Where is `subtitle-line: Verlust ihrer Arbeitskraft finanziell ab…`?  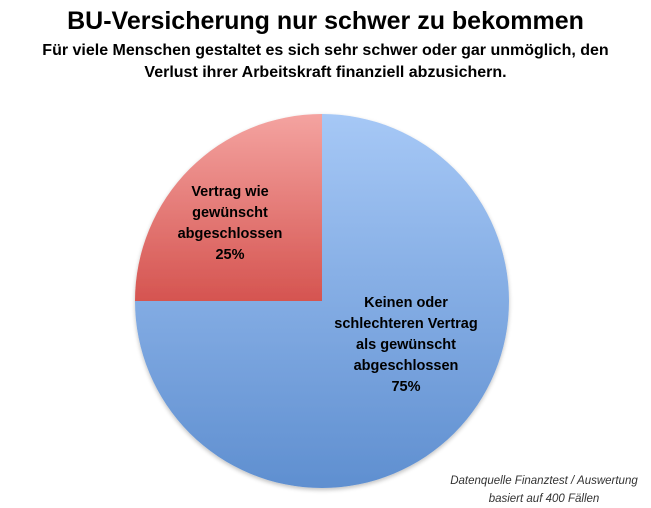 subtitle-line: Verlust ihrer Arbeitskraft finanziell ab… is located at coordinates (325, 72).